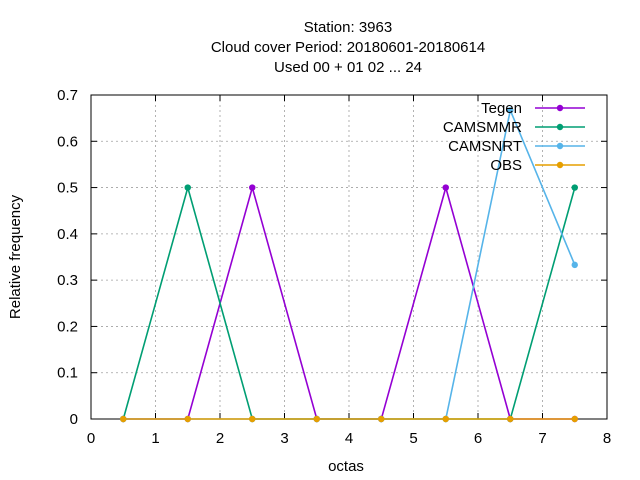  I want to click on x-tick-label: 1, so click(155, 438).